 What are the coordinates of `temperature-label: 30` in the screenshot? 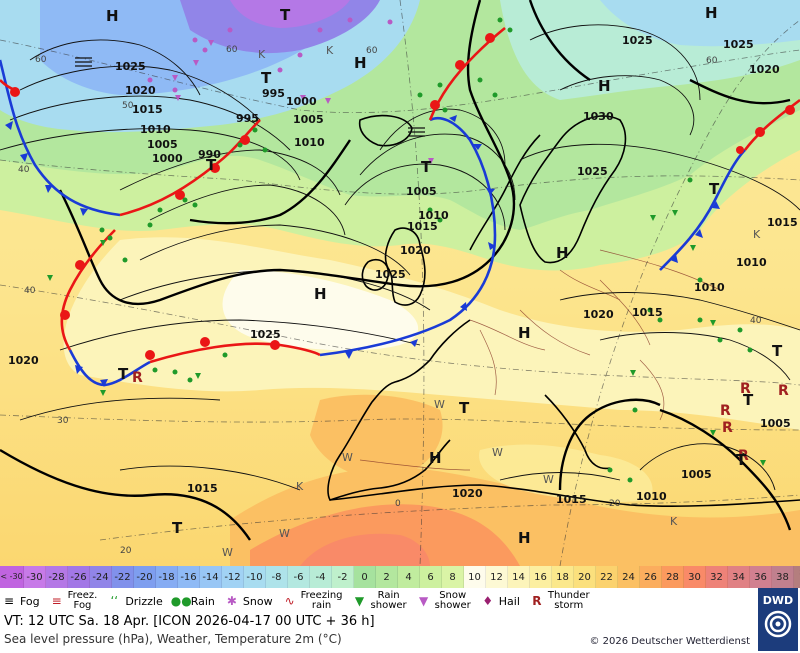 It's located at (63, 421).